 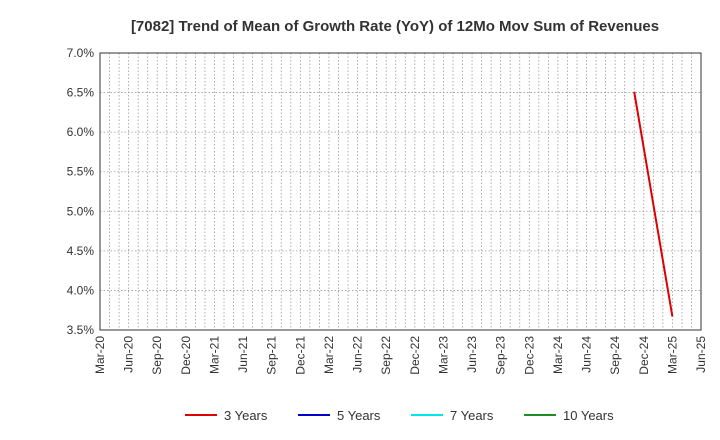 I want to click on x-tick-label: Jun-23, so click(x=472, y=354).